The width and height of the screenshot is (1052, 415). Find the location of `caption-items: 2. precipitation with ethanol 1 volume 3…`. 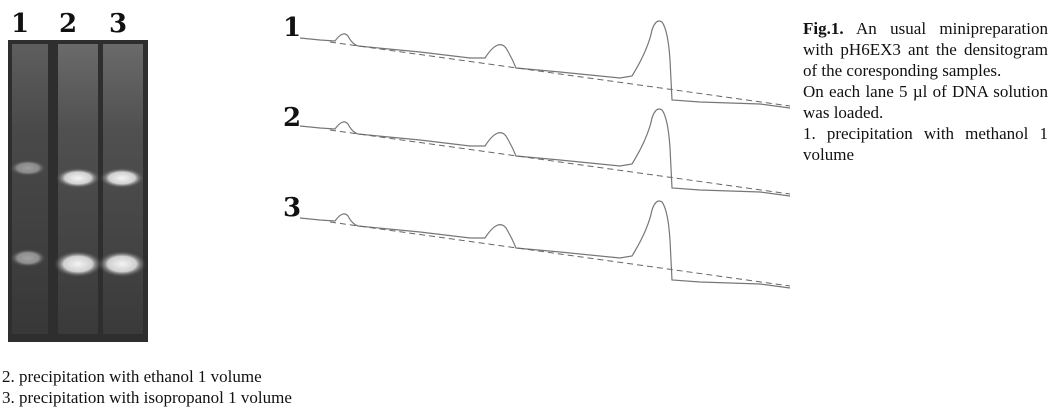

caption-items: 2. precipitation with ethanol 1 volume 3… is located at coordinates (147, 387).